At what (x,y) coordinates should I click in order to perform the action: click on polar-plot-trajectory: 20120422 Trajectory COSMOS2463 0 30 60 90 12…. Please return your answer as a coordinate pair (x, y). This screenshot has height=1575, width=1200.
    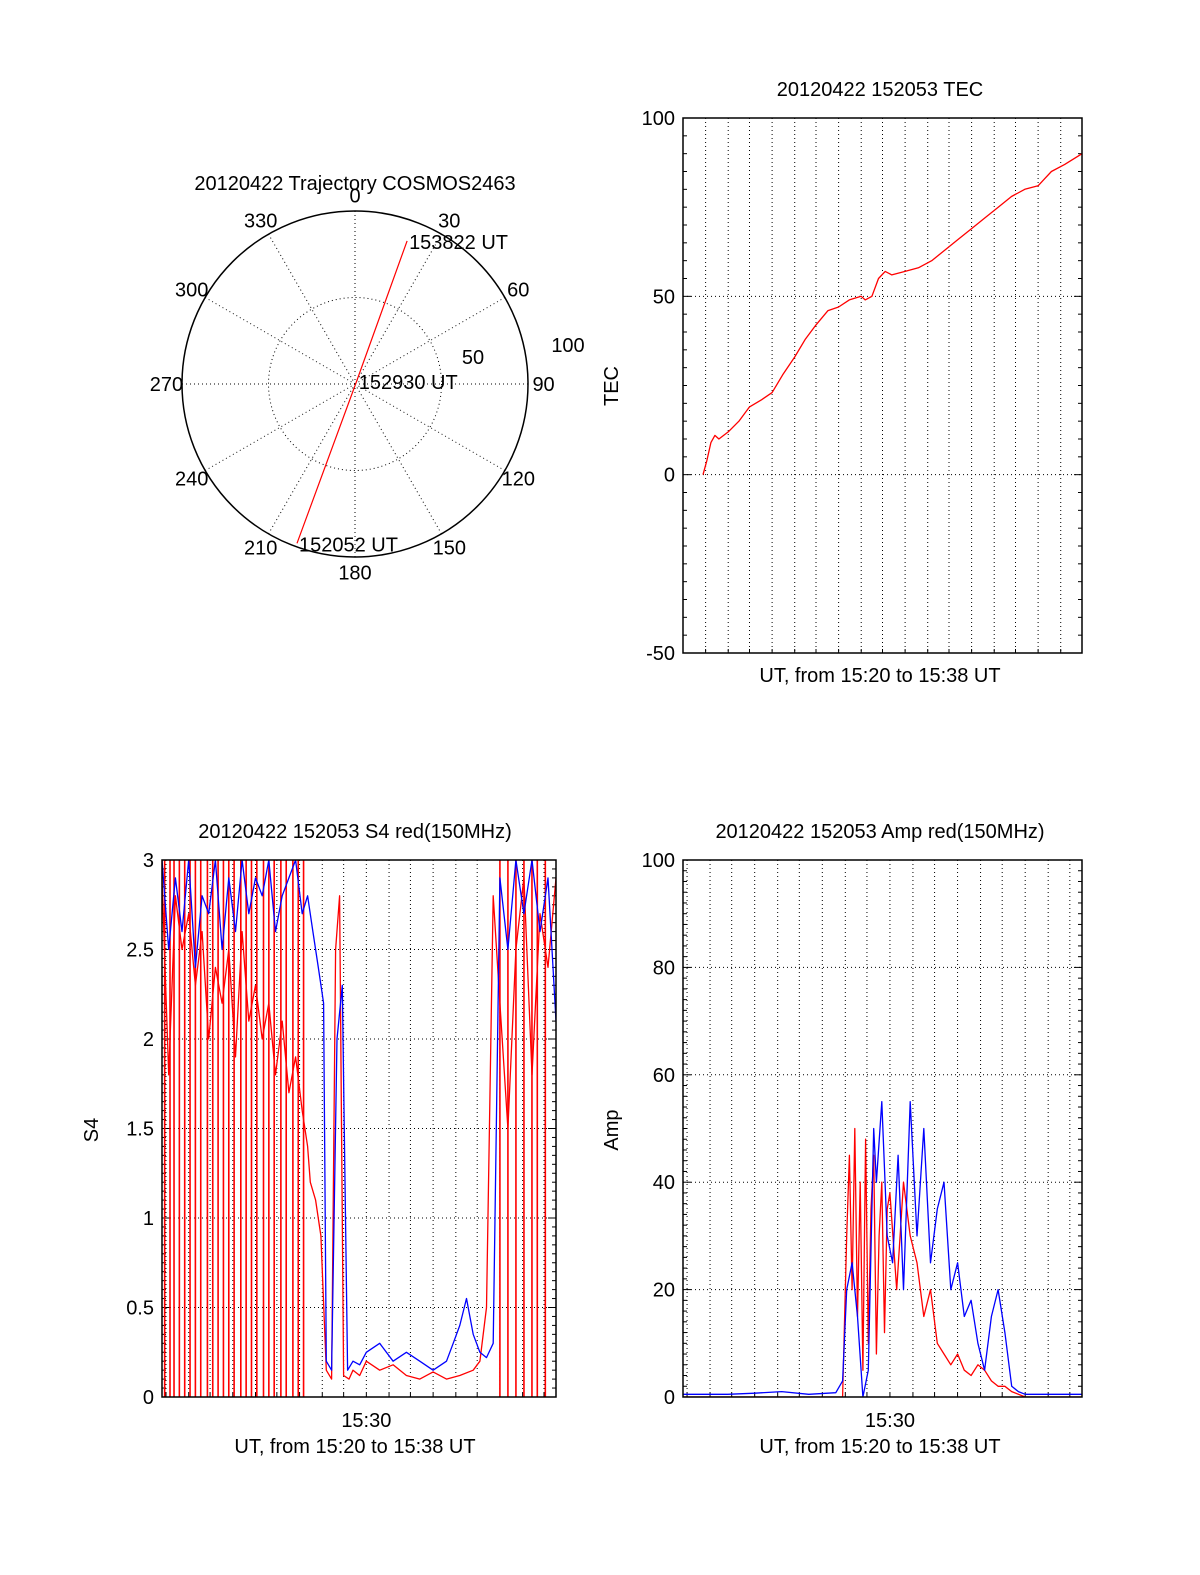
    Looking at the image, I should click on (367, 379).